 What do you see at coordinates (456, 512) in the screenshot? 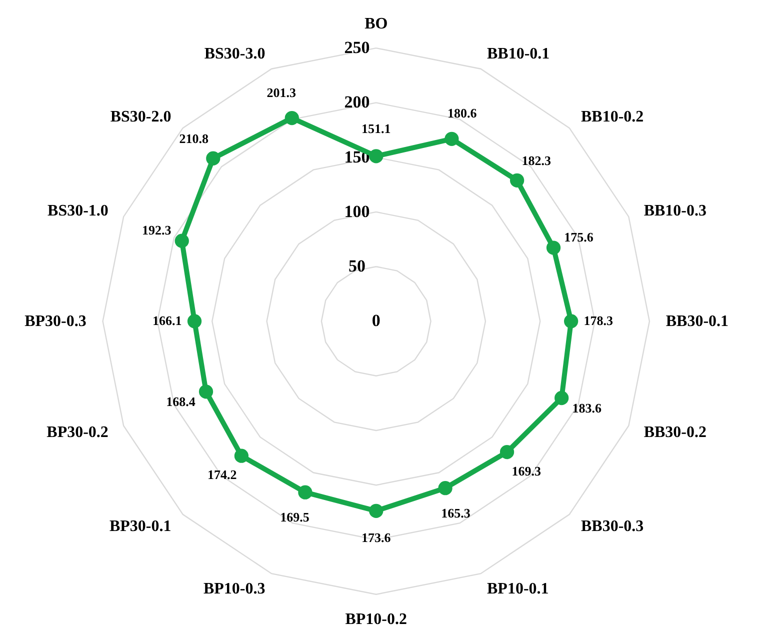
I see `data-label: 165.3` at bounding box center [456, 512].